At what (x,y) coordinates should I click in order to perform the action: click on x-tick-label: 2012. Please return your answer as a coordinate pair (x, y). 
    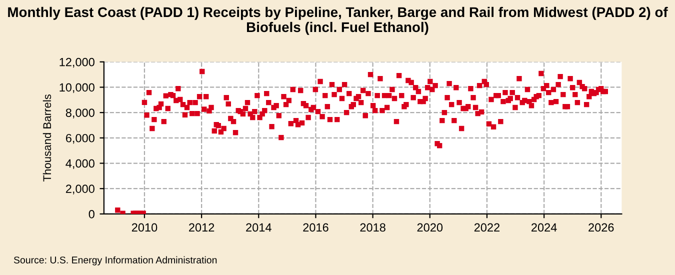
    Looking at the image, I should click on (201, 227).